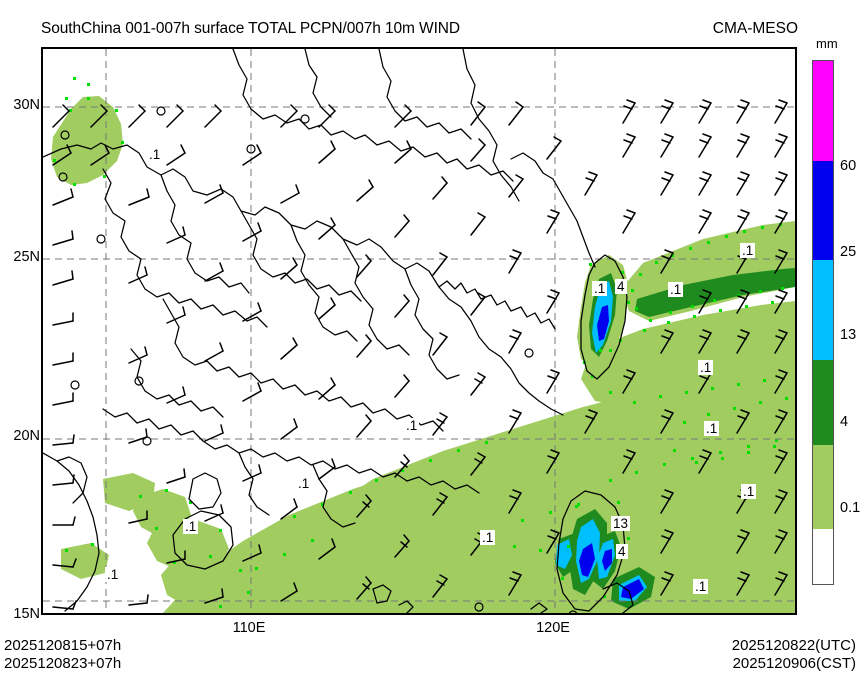 The image size is (860, 674). Describe the element at coordinates (848, 335) in the screenshot. I see `colorbar-tick-13: 13` at that location.